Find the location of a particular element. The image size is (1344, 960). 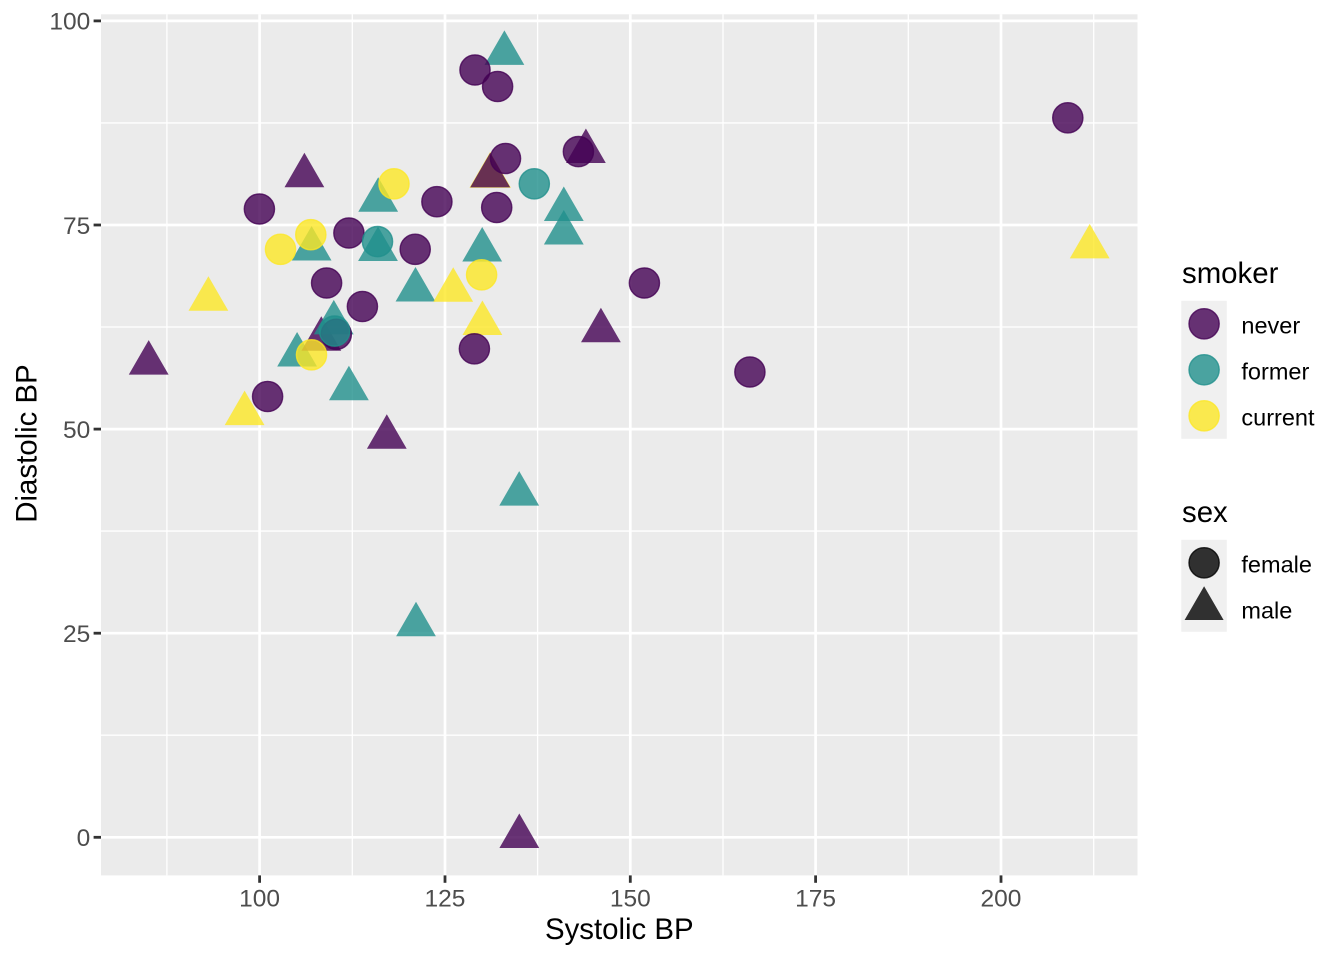

svg-text: sex is located at coordinates (1205, 512).